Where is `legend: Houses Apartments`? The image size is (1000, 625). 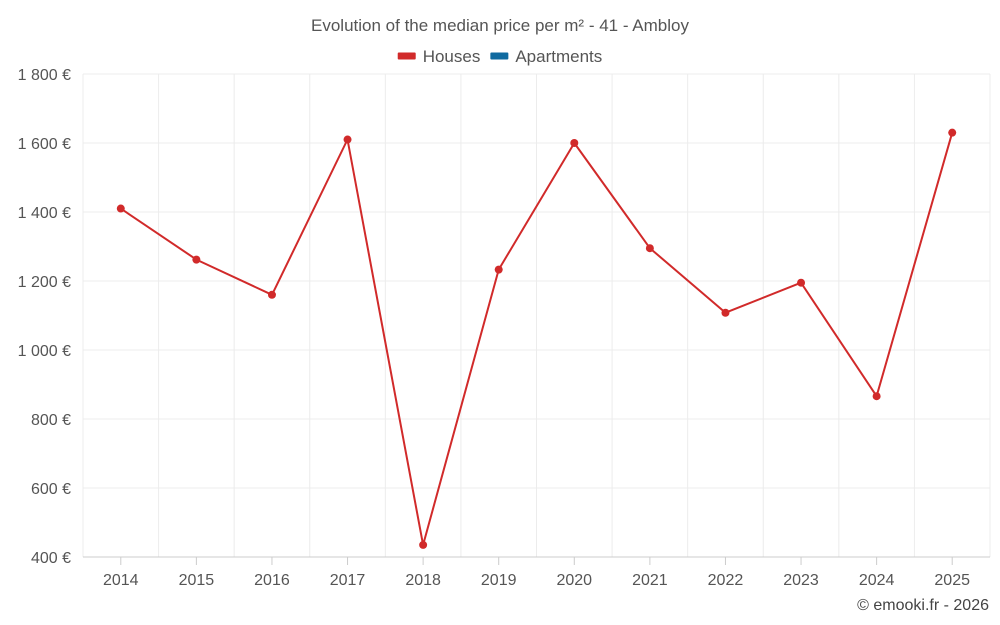 legend: Houses Apartments is located at coordinates (500, 56).